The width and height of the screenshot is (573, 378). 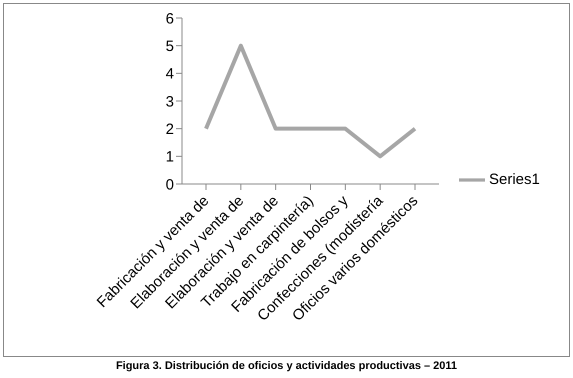 What do you see at coordinates (286, 366) in the screenshot?
I see `text: Figura 3. Distribución de oficios y actividades productivas – 2011` at bounding box center [286, 366].